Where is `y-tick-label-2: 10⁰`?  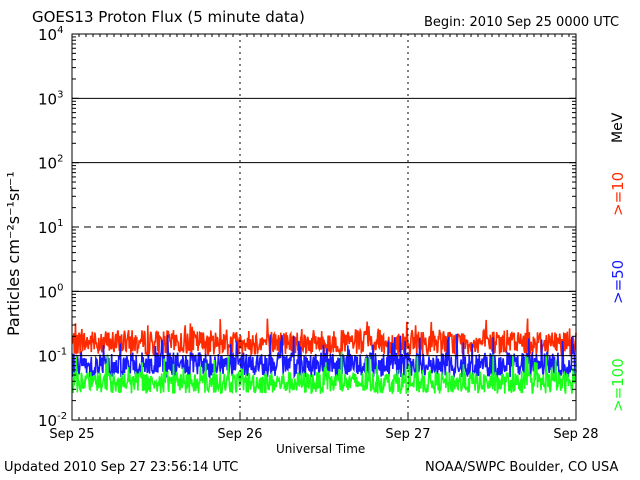 y-tick-label-2: 10⁰ is located at coordinates (50, 291).